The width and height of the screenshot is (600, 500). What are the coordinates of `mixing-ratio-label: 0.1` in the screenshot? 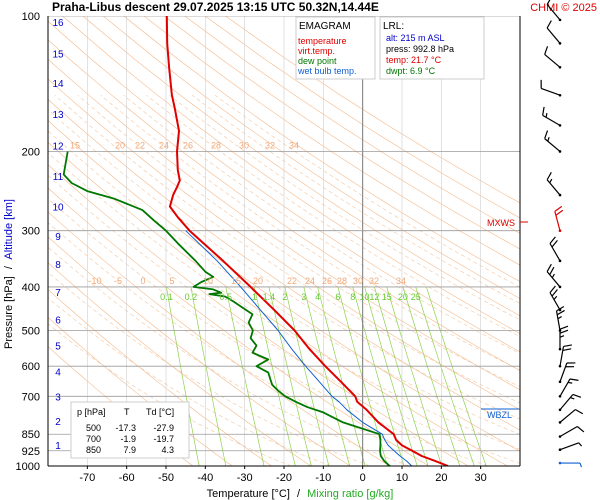 It's located at (166, 297).